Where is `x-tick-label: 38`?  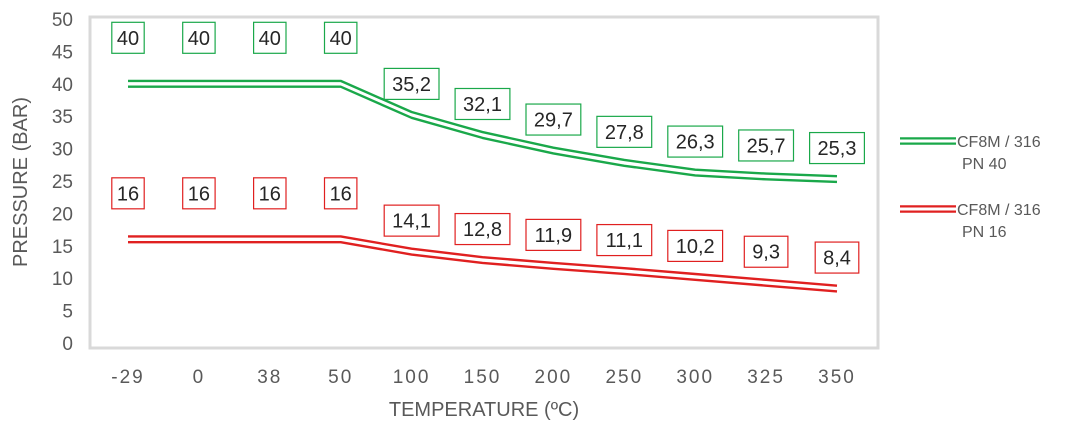 x-tick-label: 38 is located at coordinates (269, 377).